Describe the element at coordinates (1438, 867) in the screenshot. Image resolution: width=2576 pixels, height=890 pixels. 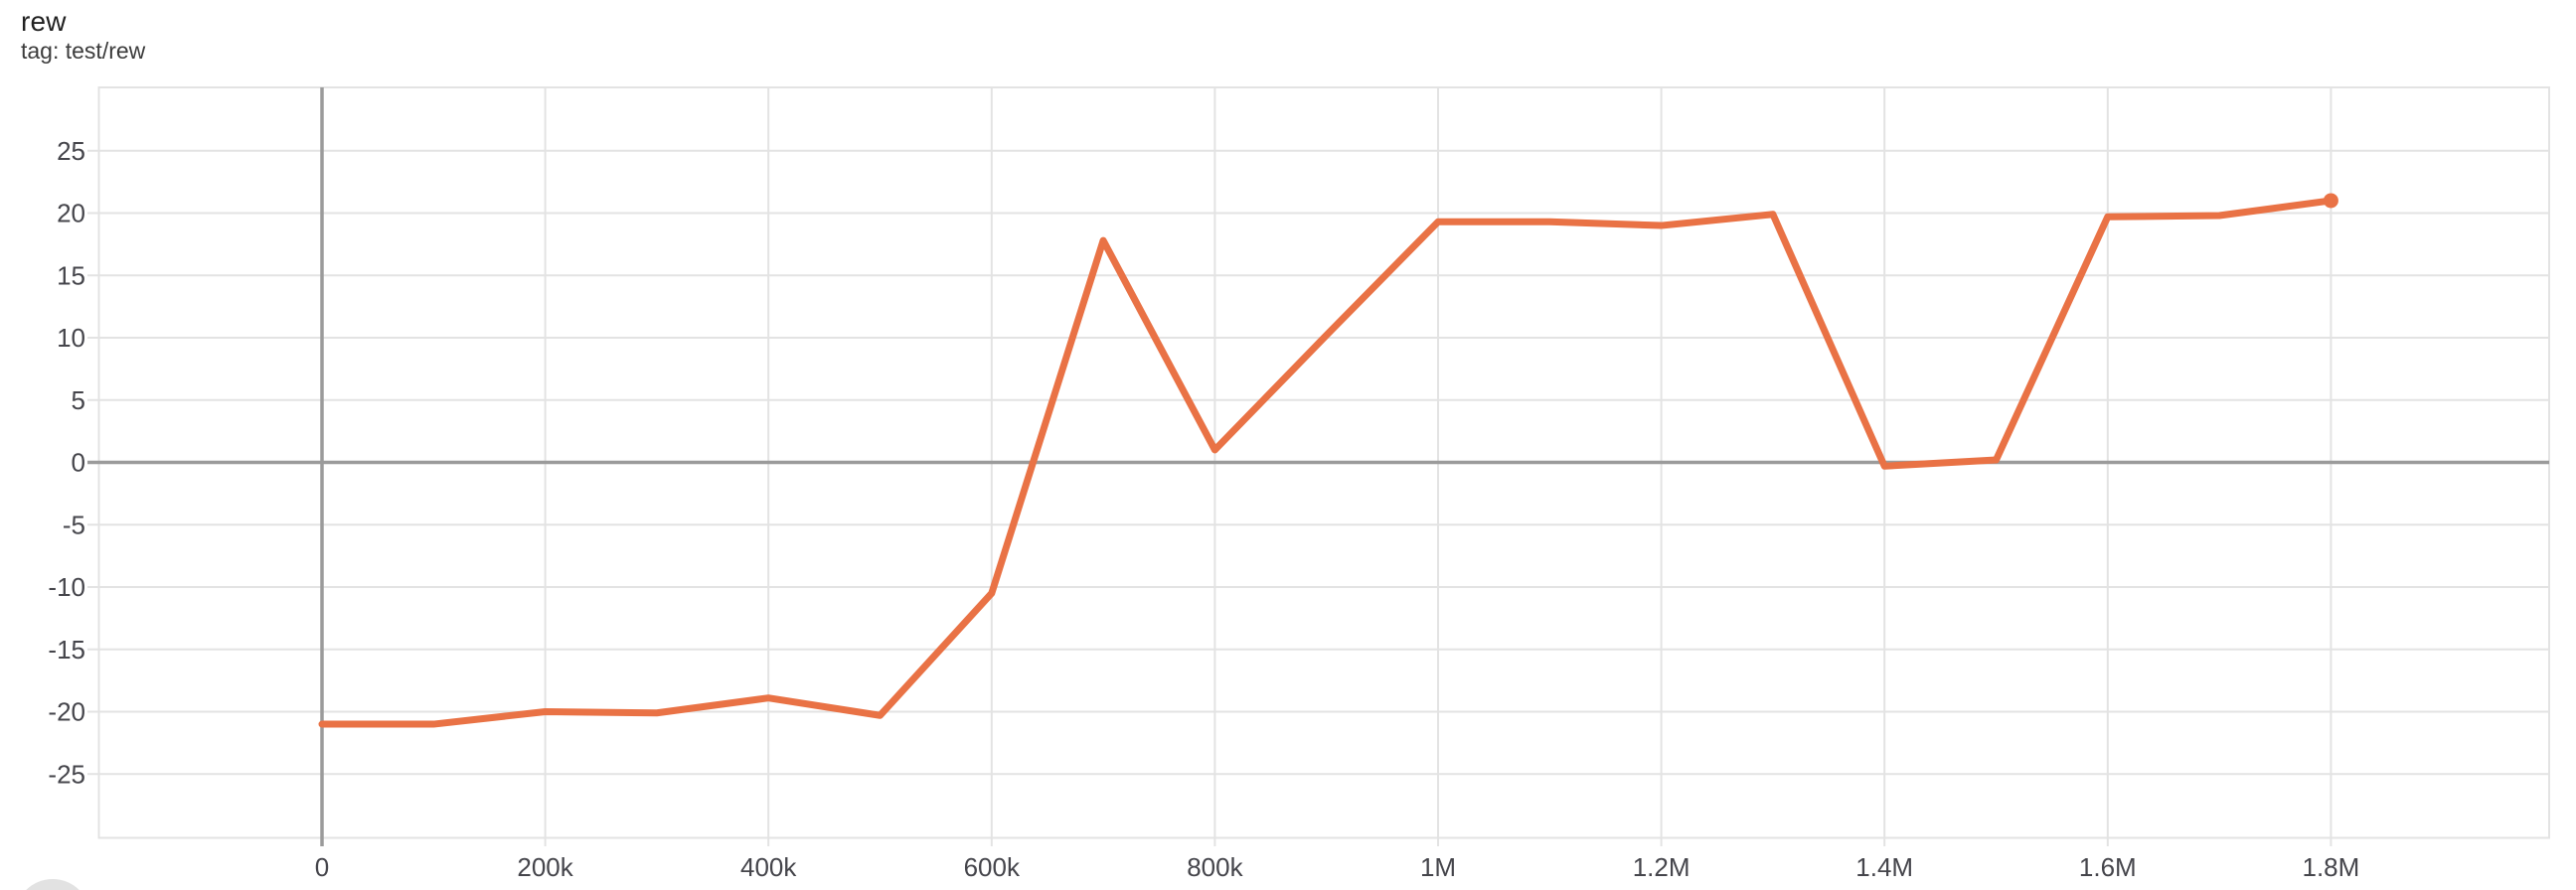
I see `x-tick-label: 1M` at that location.